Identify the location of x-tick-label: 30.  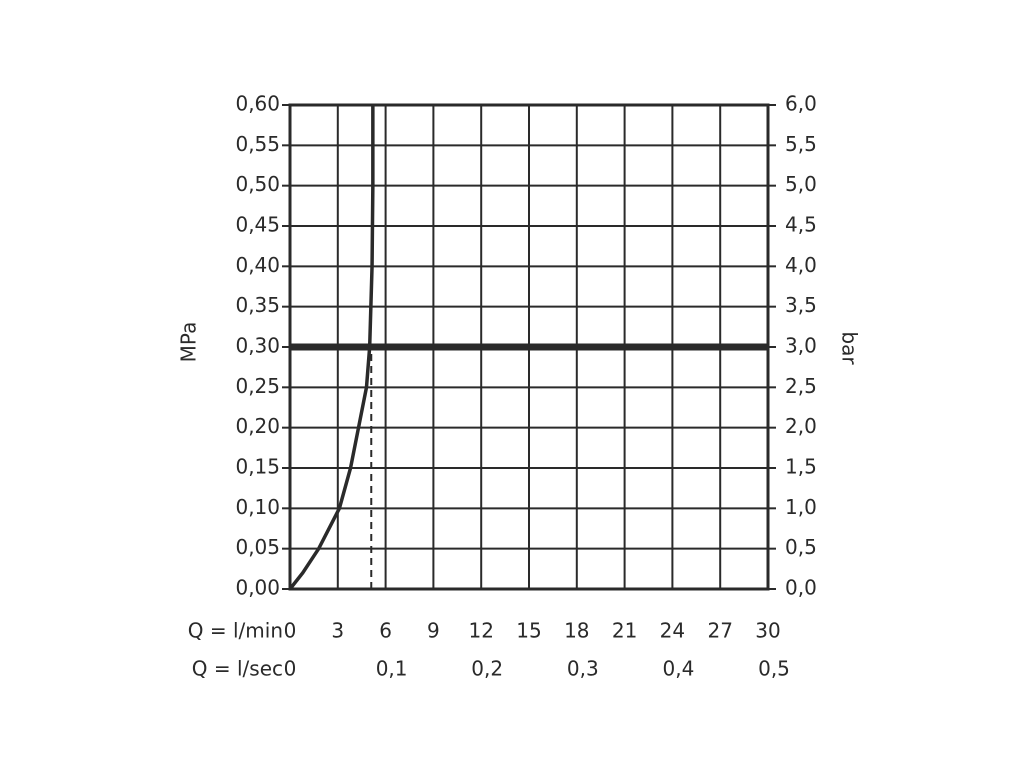
(767, 631).